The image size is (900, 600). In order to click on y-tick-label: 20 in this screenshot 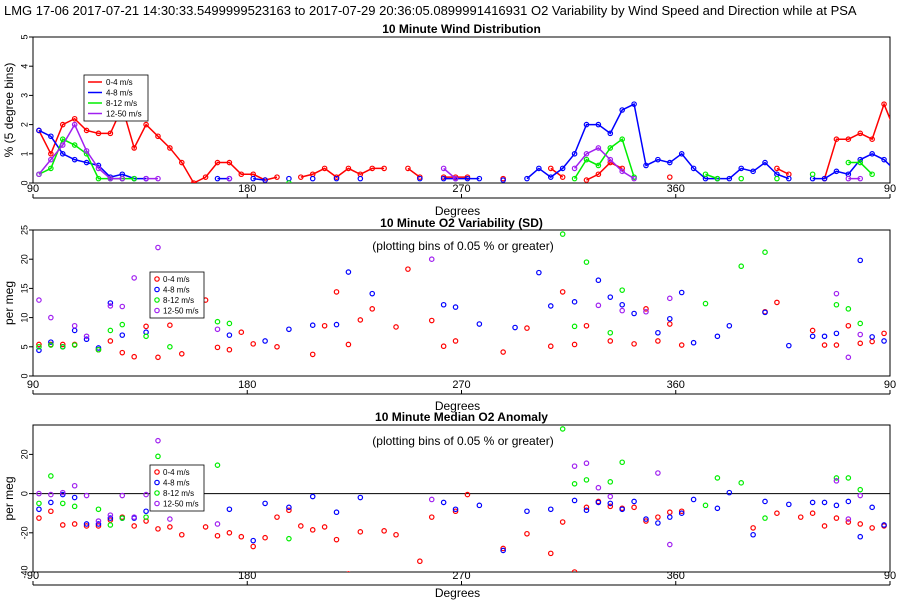, I will do `click(24, 259)`.